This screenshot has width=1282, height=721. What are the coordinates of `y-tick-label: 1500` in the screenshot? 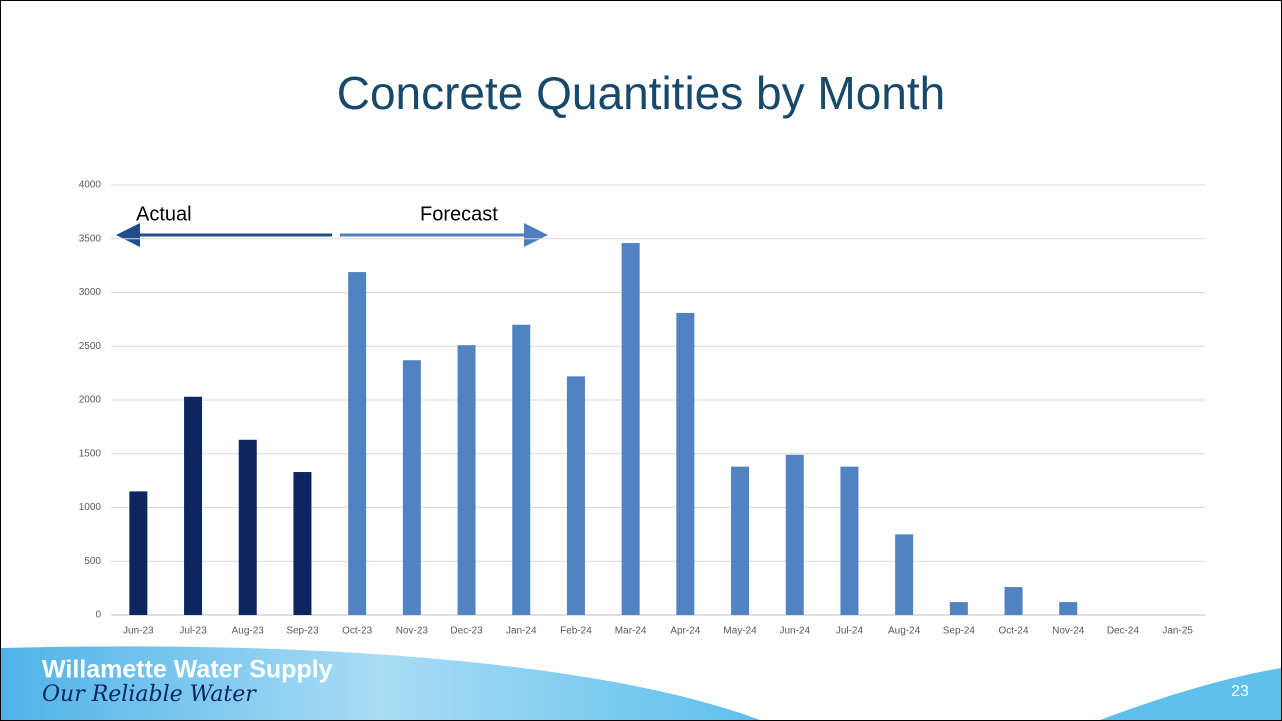 It's located at (90, 453).